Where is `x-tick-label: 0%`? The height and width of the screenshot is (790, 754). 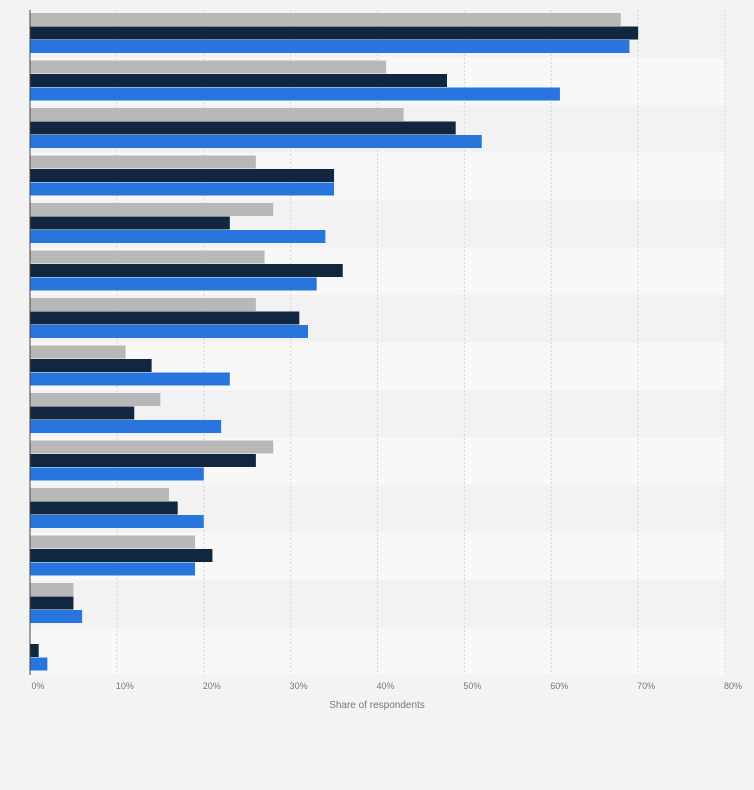
x-tick-label: 0% is located at coordinates (37, 686).